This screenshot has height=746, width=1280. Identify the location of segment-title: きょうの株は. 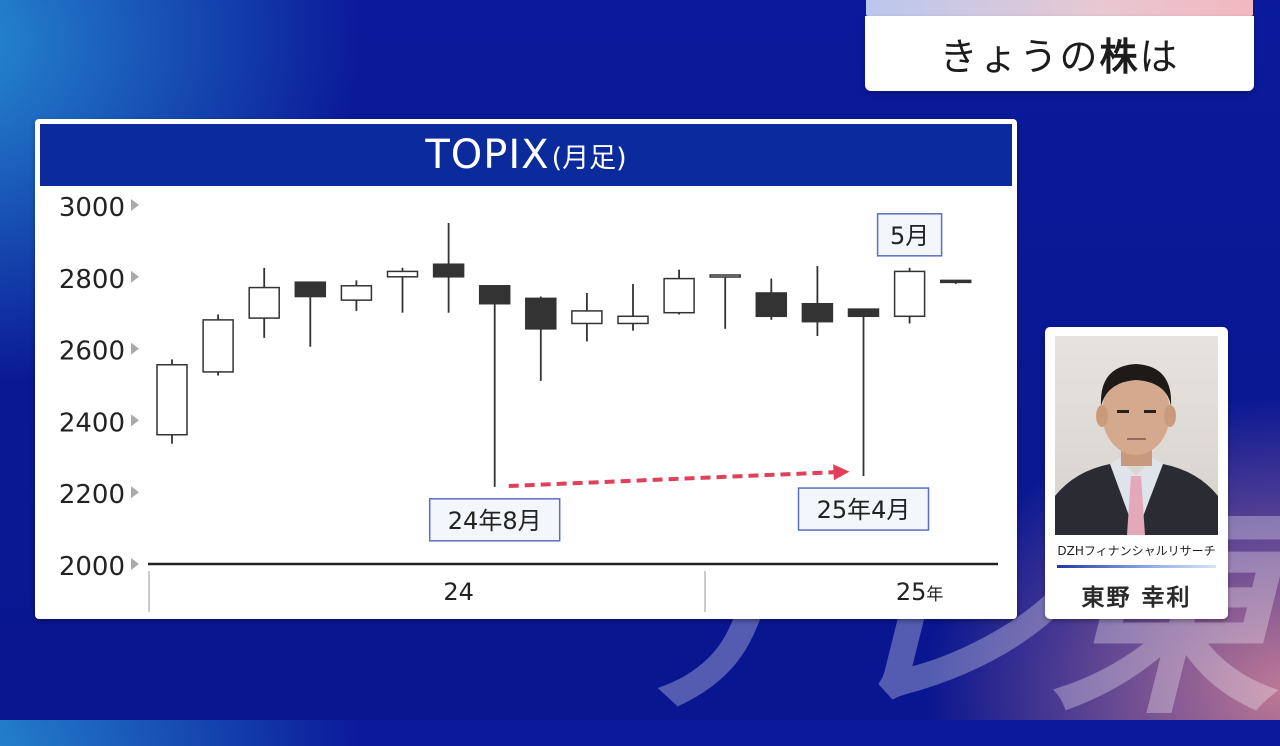
(1059, 57).